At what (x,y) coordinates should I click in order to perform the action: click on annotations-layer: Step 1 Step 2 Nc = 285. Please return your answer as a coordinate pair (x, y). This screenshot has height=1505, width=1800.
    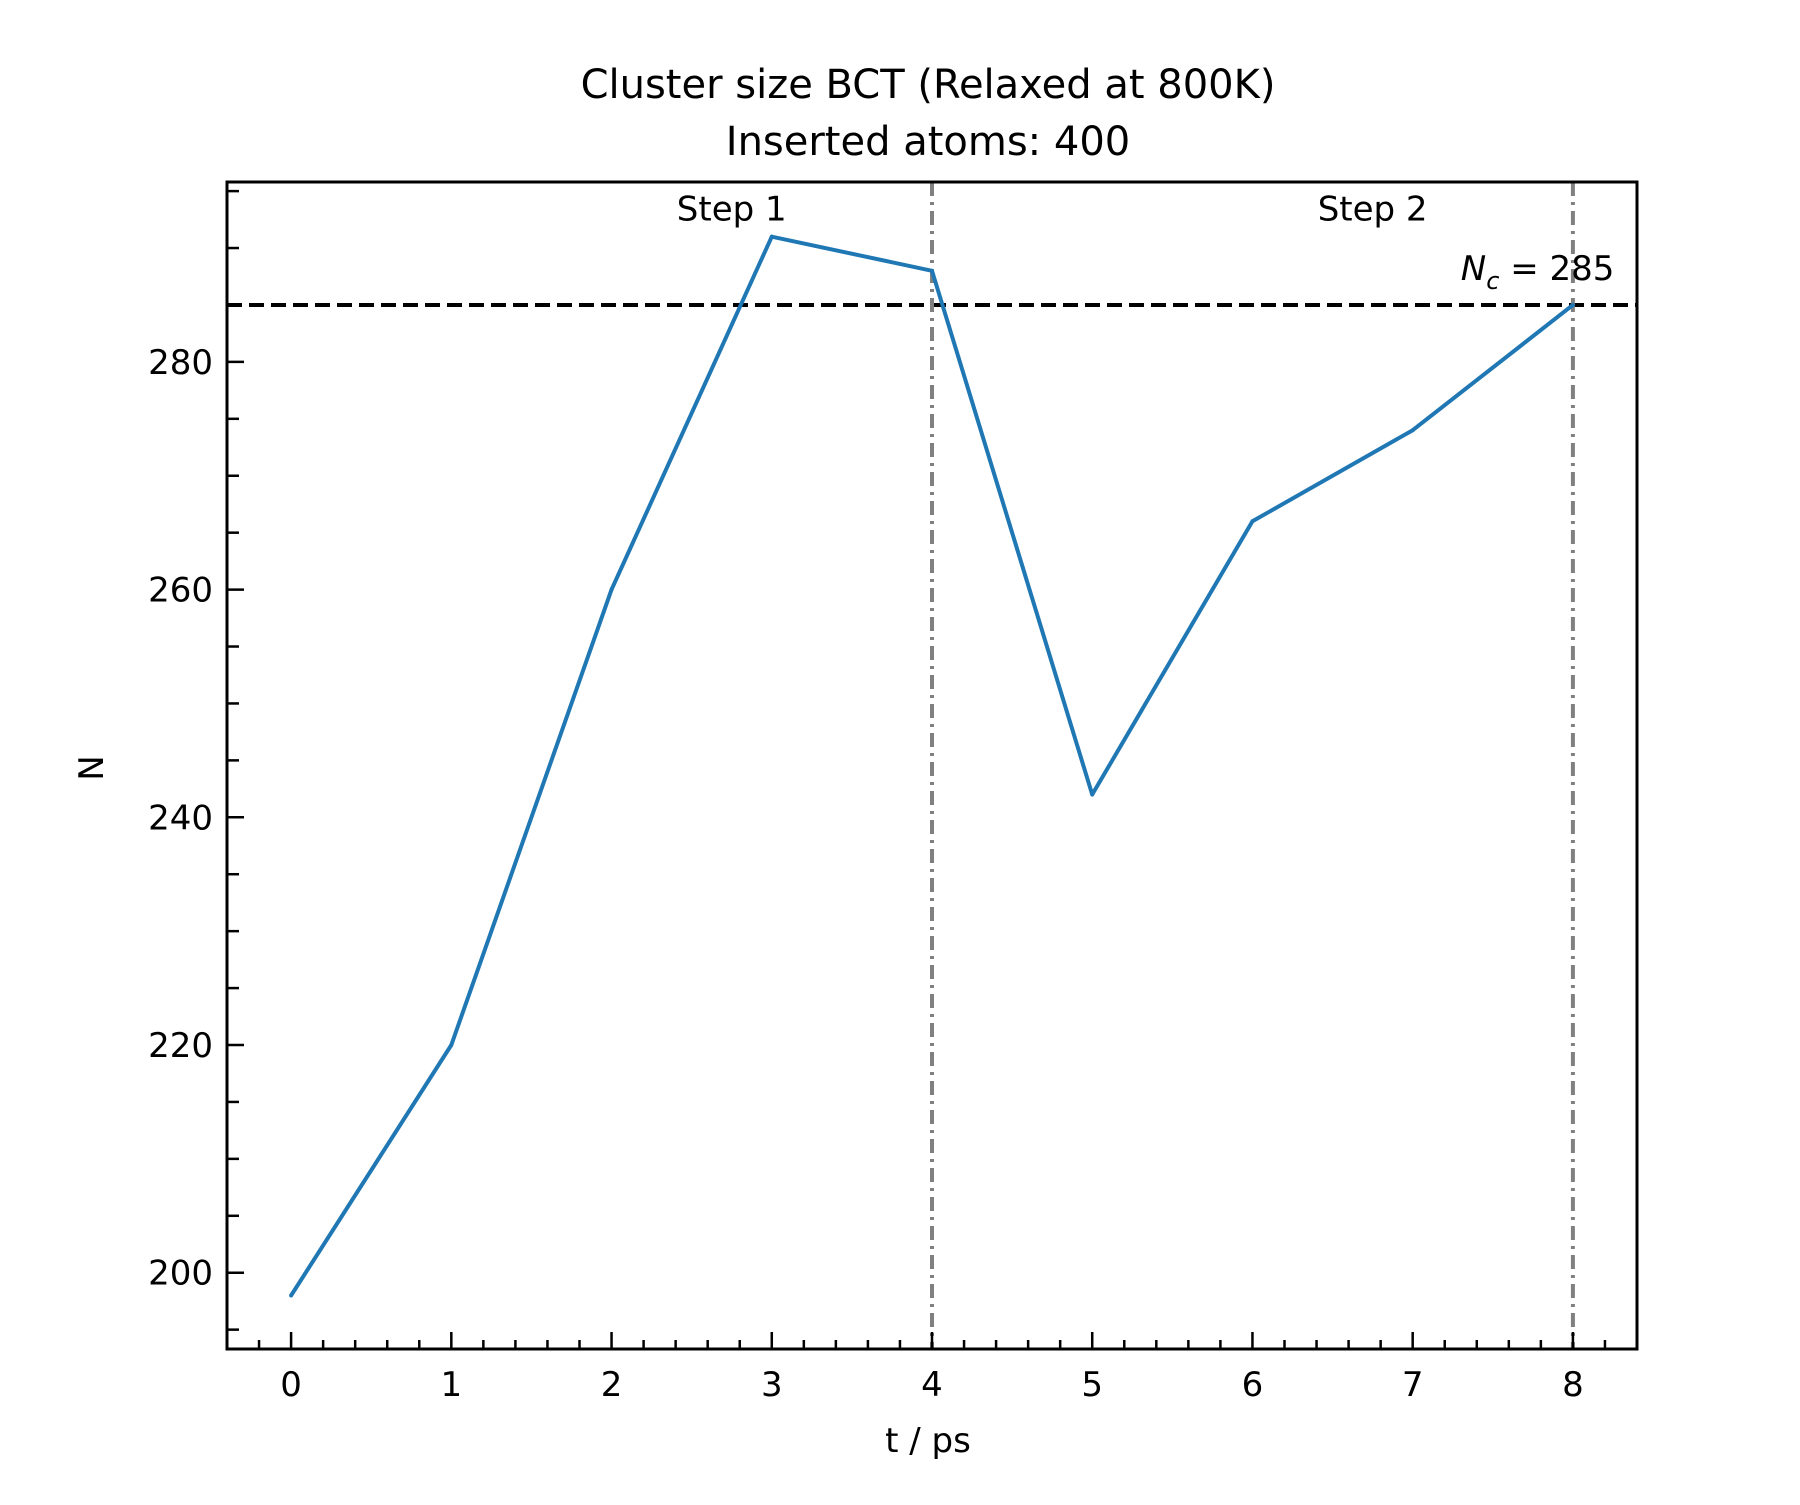
    Looking at the image, I should click on (1146, 242).